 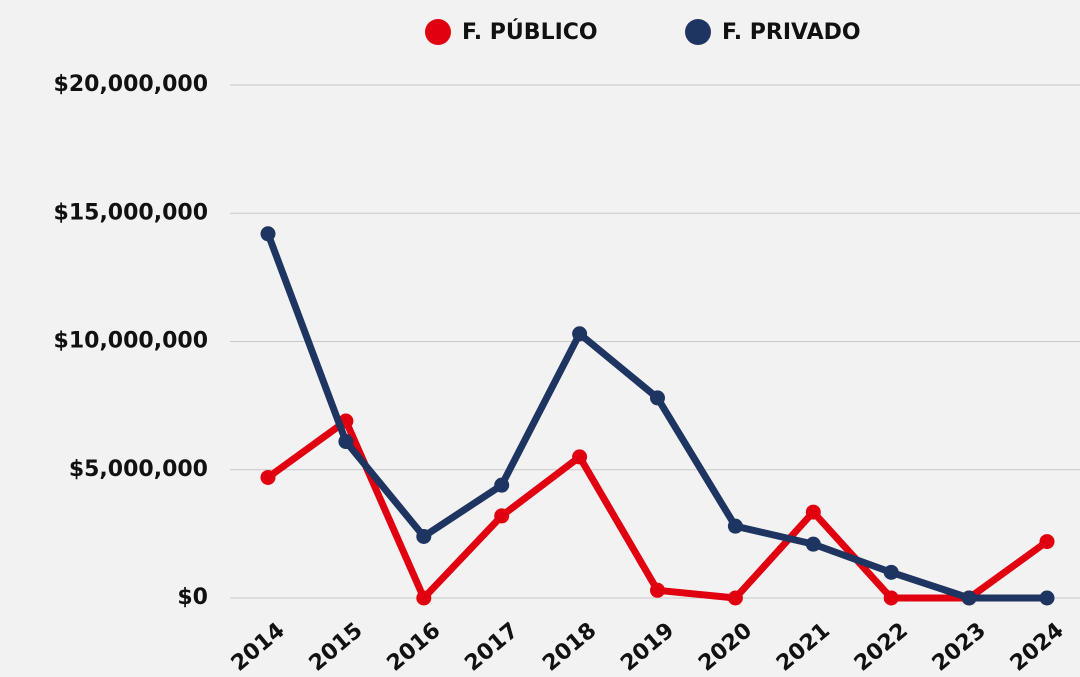 What do you see at coordinates (414, 647) in the screenshot?
I see `x-tick-label: 2016` at bounding box center [414, 647].